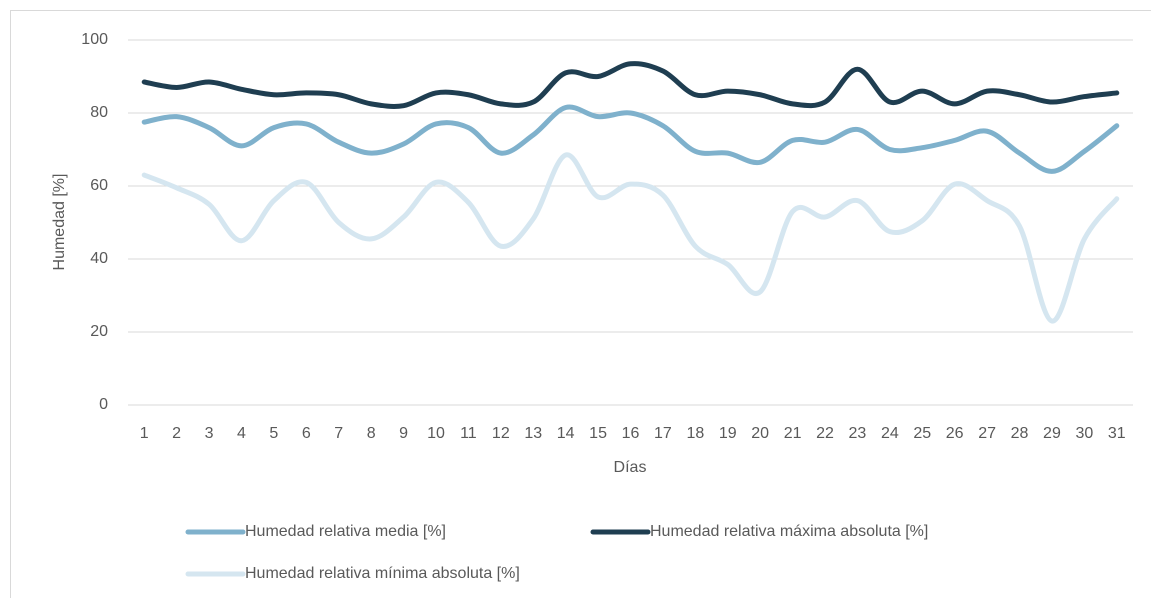  I want to click on x-axis-label: Días, so click(630, 467).